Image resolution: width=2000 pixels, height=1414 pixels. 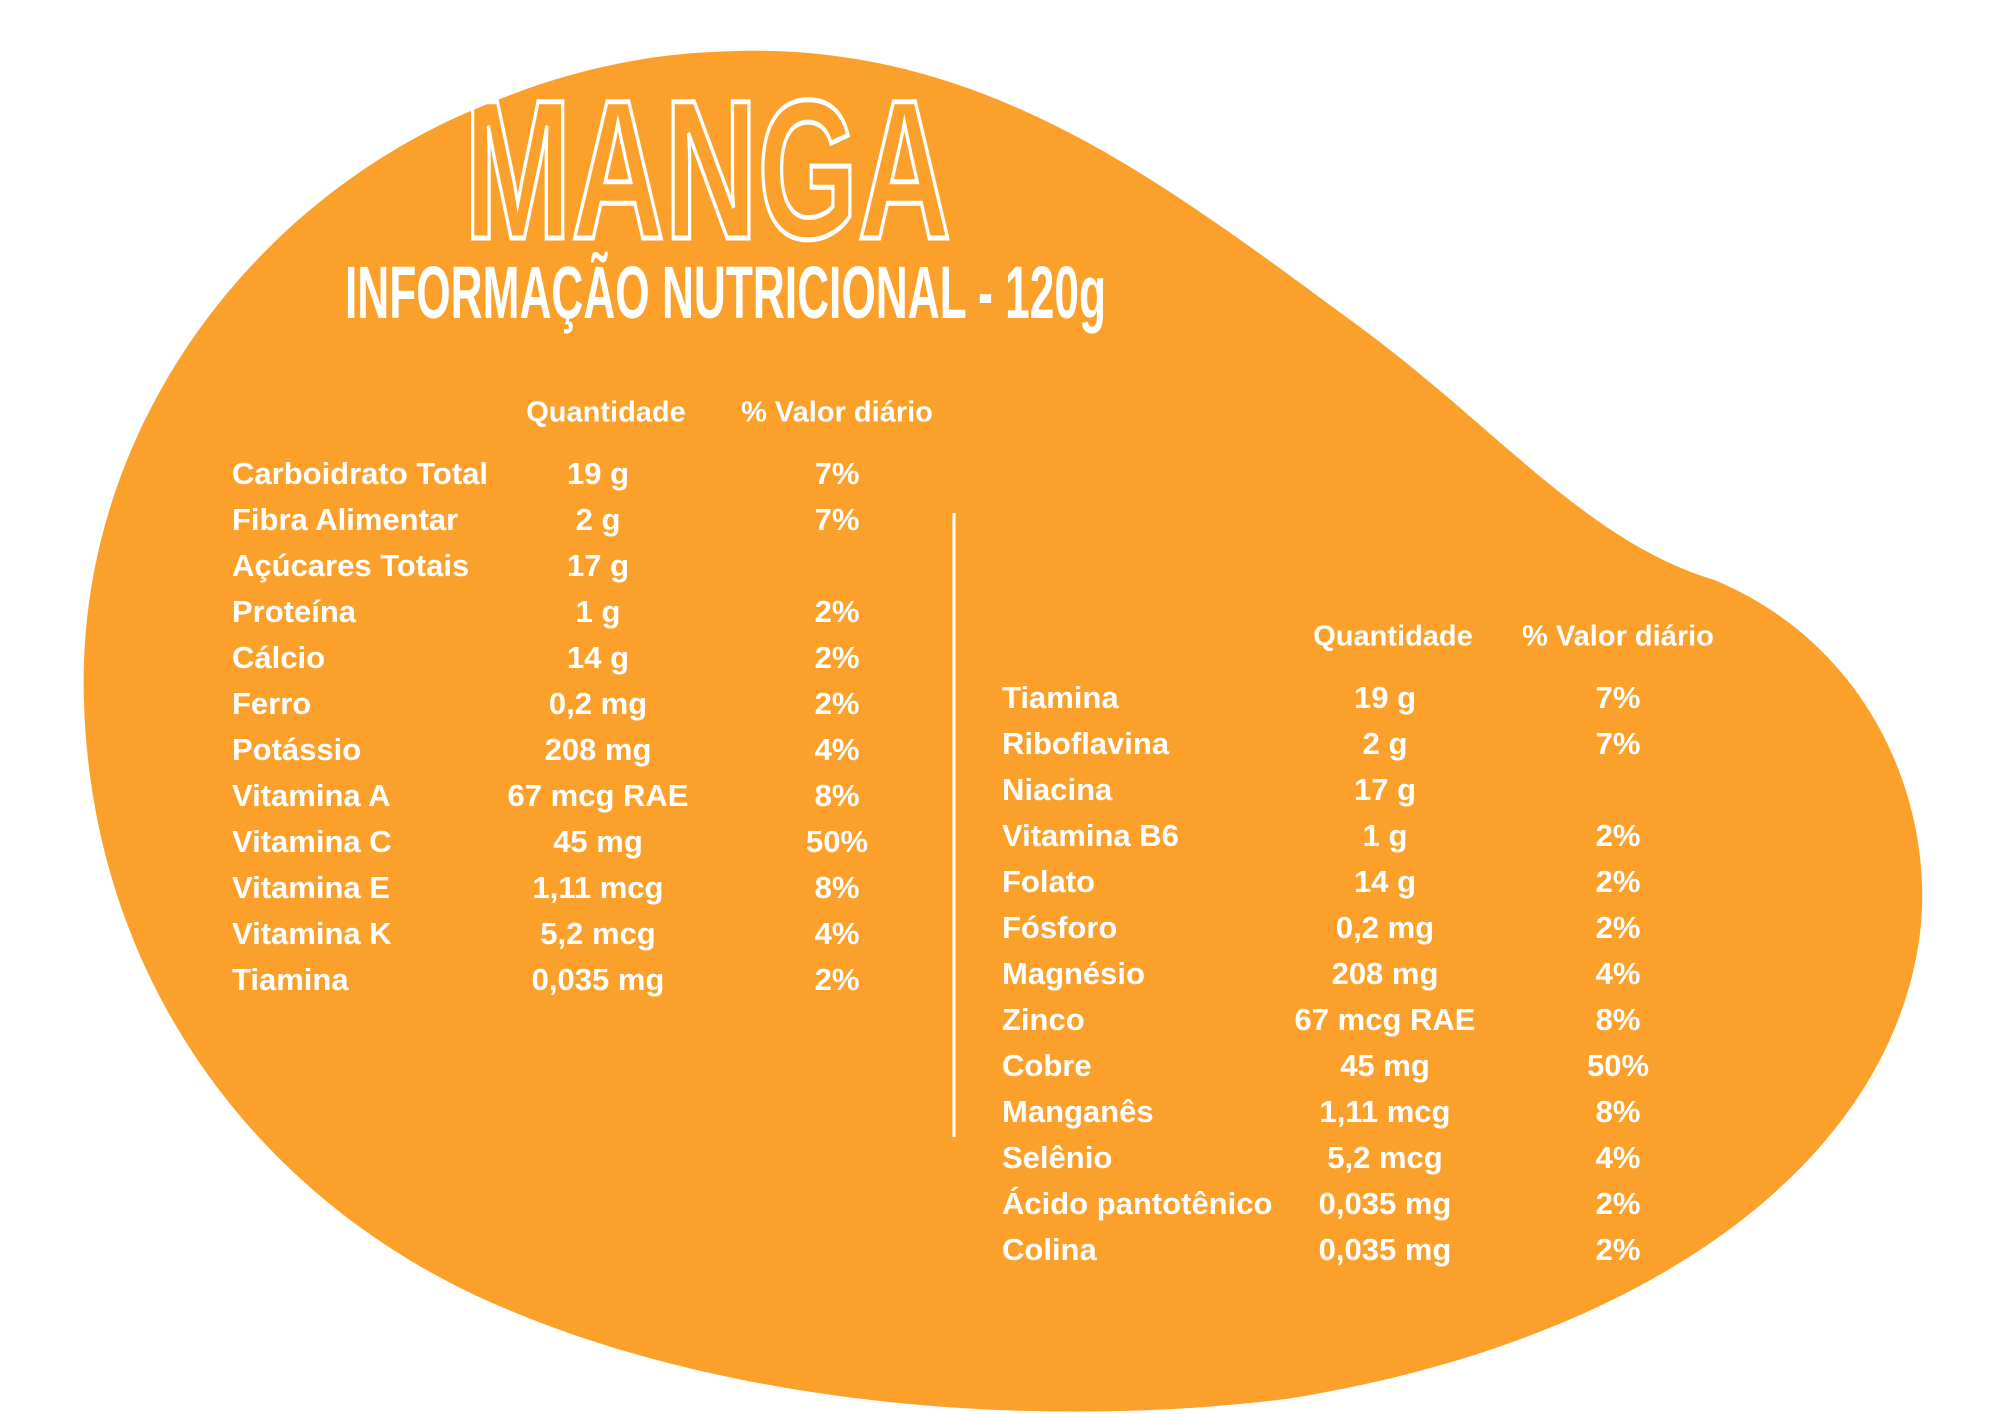 What do you see at coordinates (707, 169) in the screenshot?
I see `title: MANGA` at bounding box center [707, 169].